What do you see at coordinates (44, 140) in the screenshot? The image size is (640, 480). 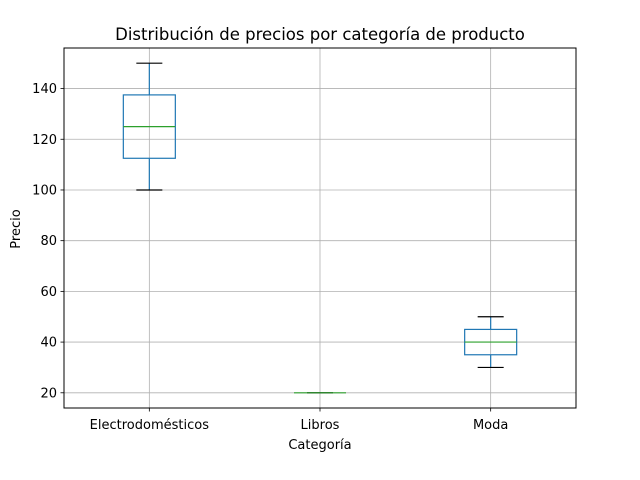 I see `y-tick-label: 120` at bounding box center [44, 140].